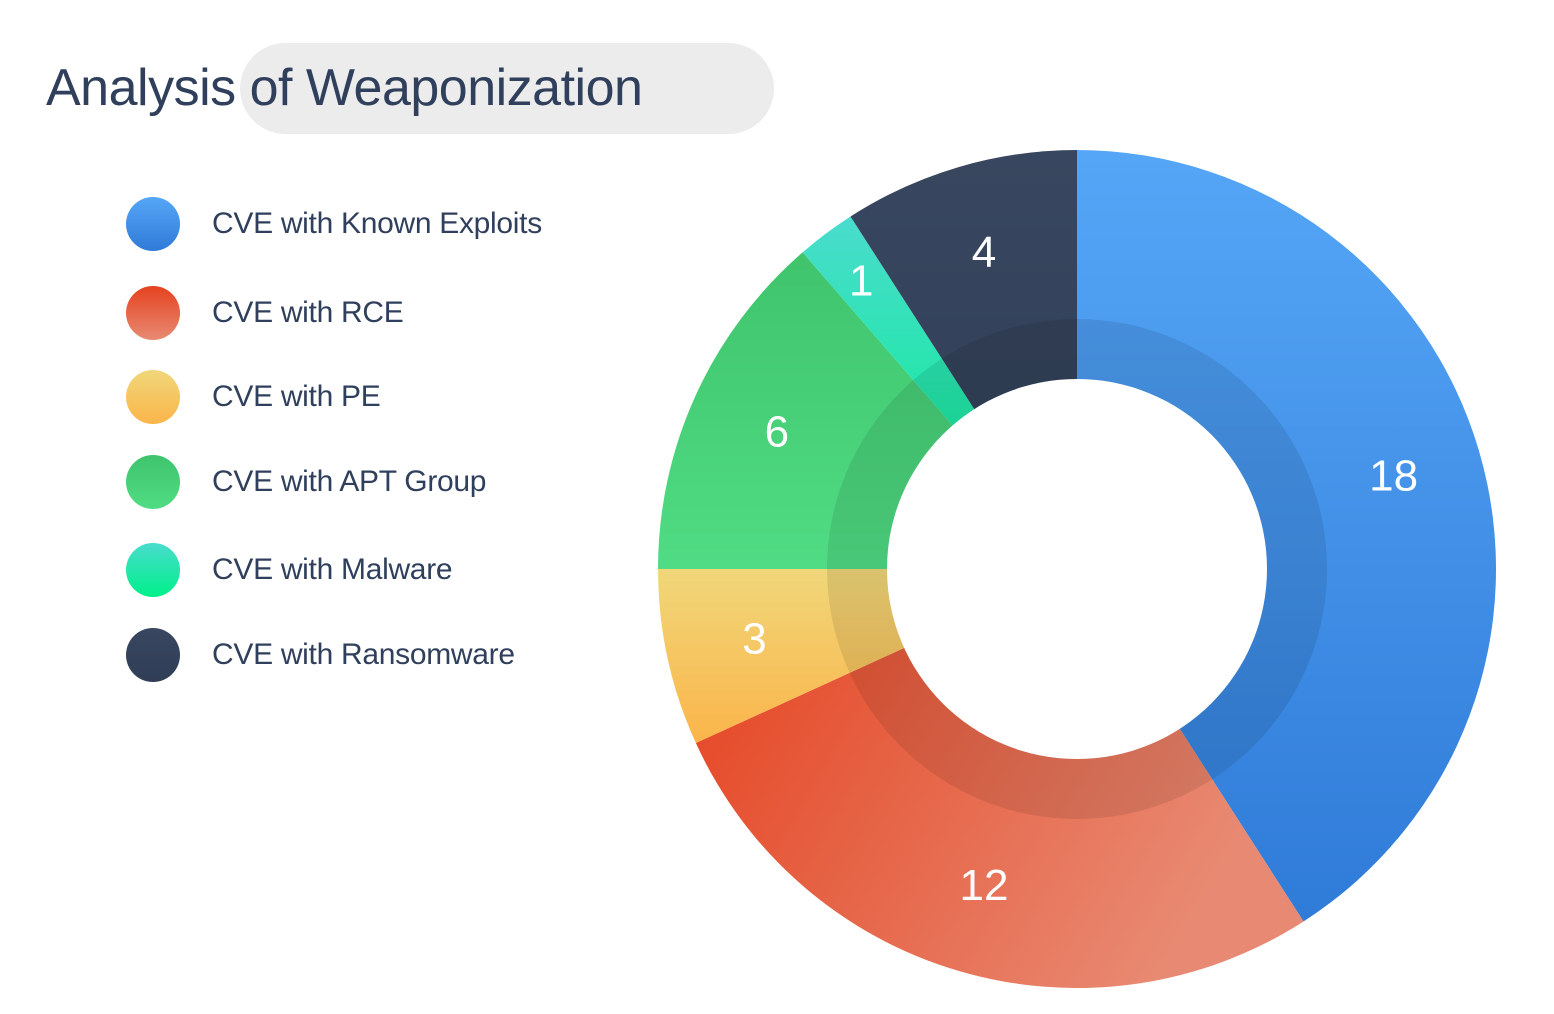 The image size is (1554, 1014). What do you see at coordinates (153, 313) in the screenshot?
I see `legend-swatch-rce` at bounding box center [153, 313].